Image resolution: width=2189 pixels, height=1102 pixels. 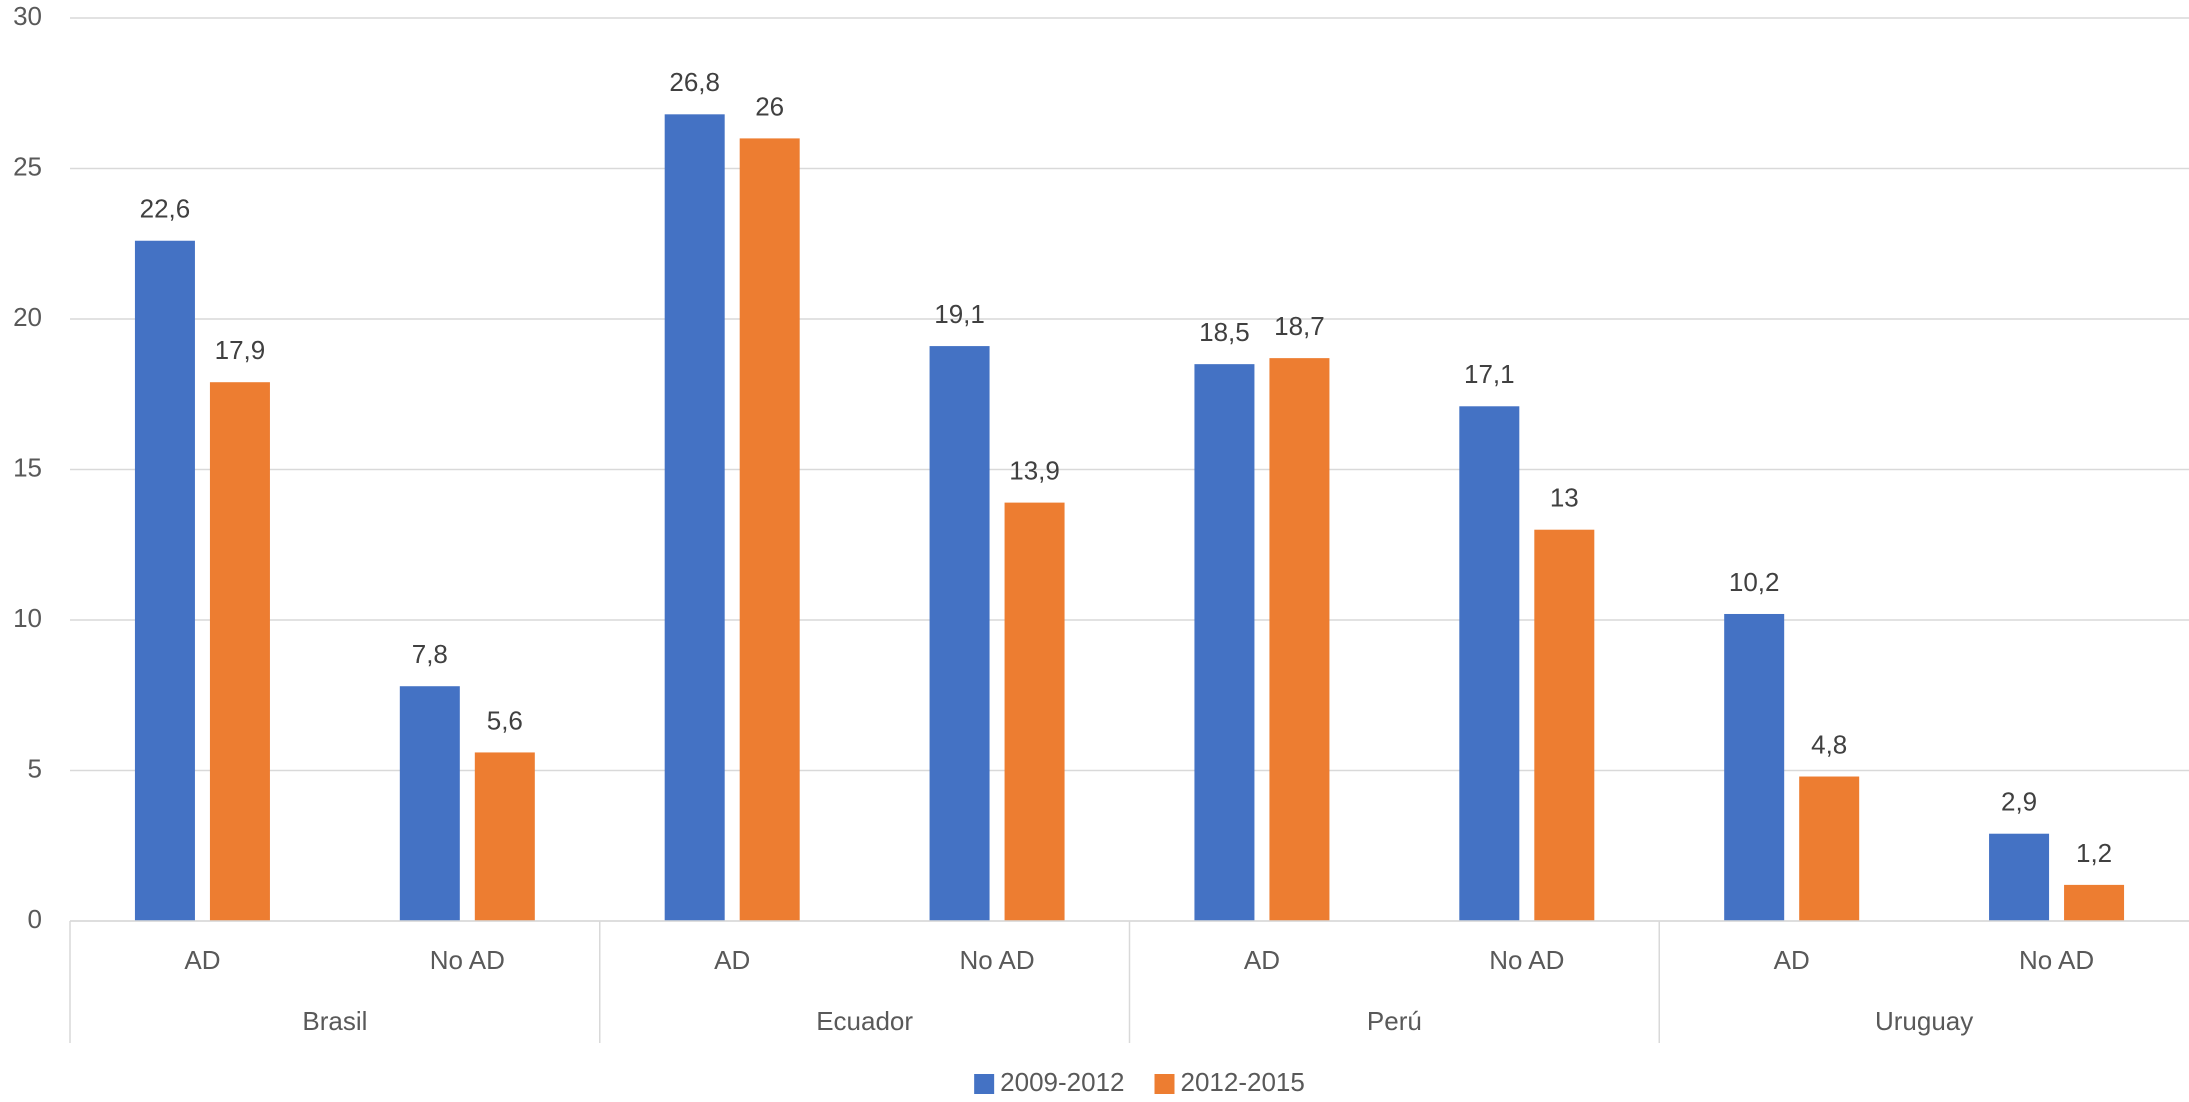 What do you see at coordinates (27, 16) in the screenshot?
I see `y-tick-label: 30` at bounding box center [27, 16].